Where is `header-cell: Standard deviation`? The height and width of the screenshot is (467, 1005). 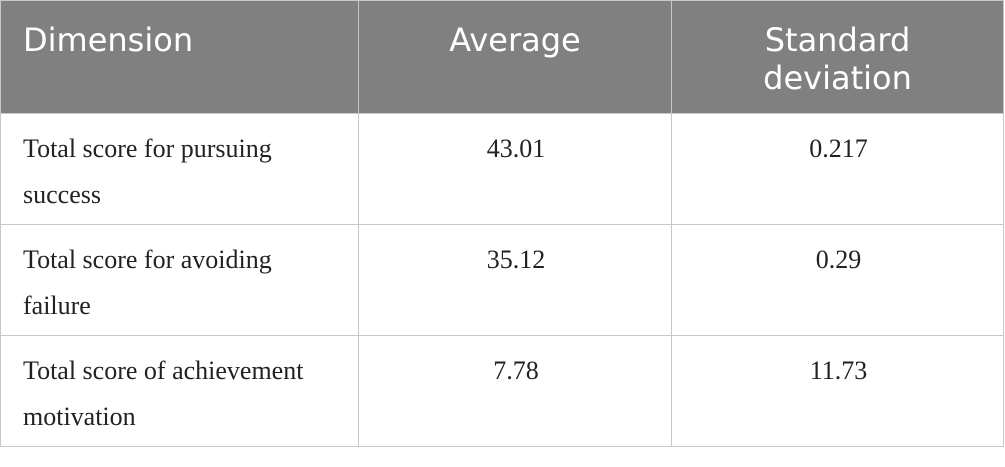
header-cell: Standard deviation is located at coordinates (837, 57).